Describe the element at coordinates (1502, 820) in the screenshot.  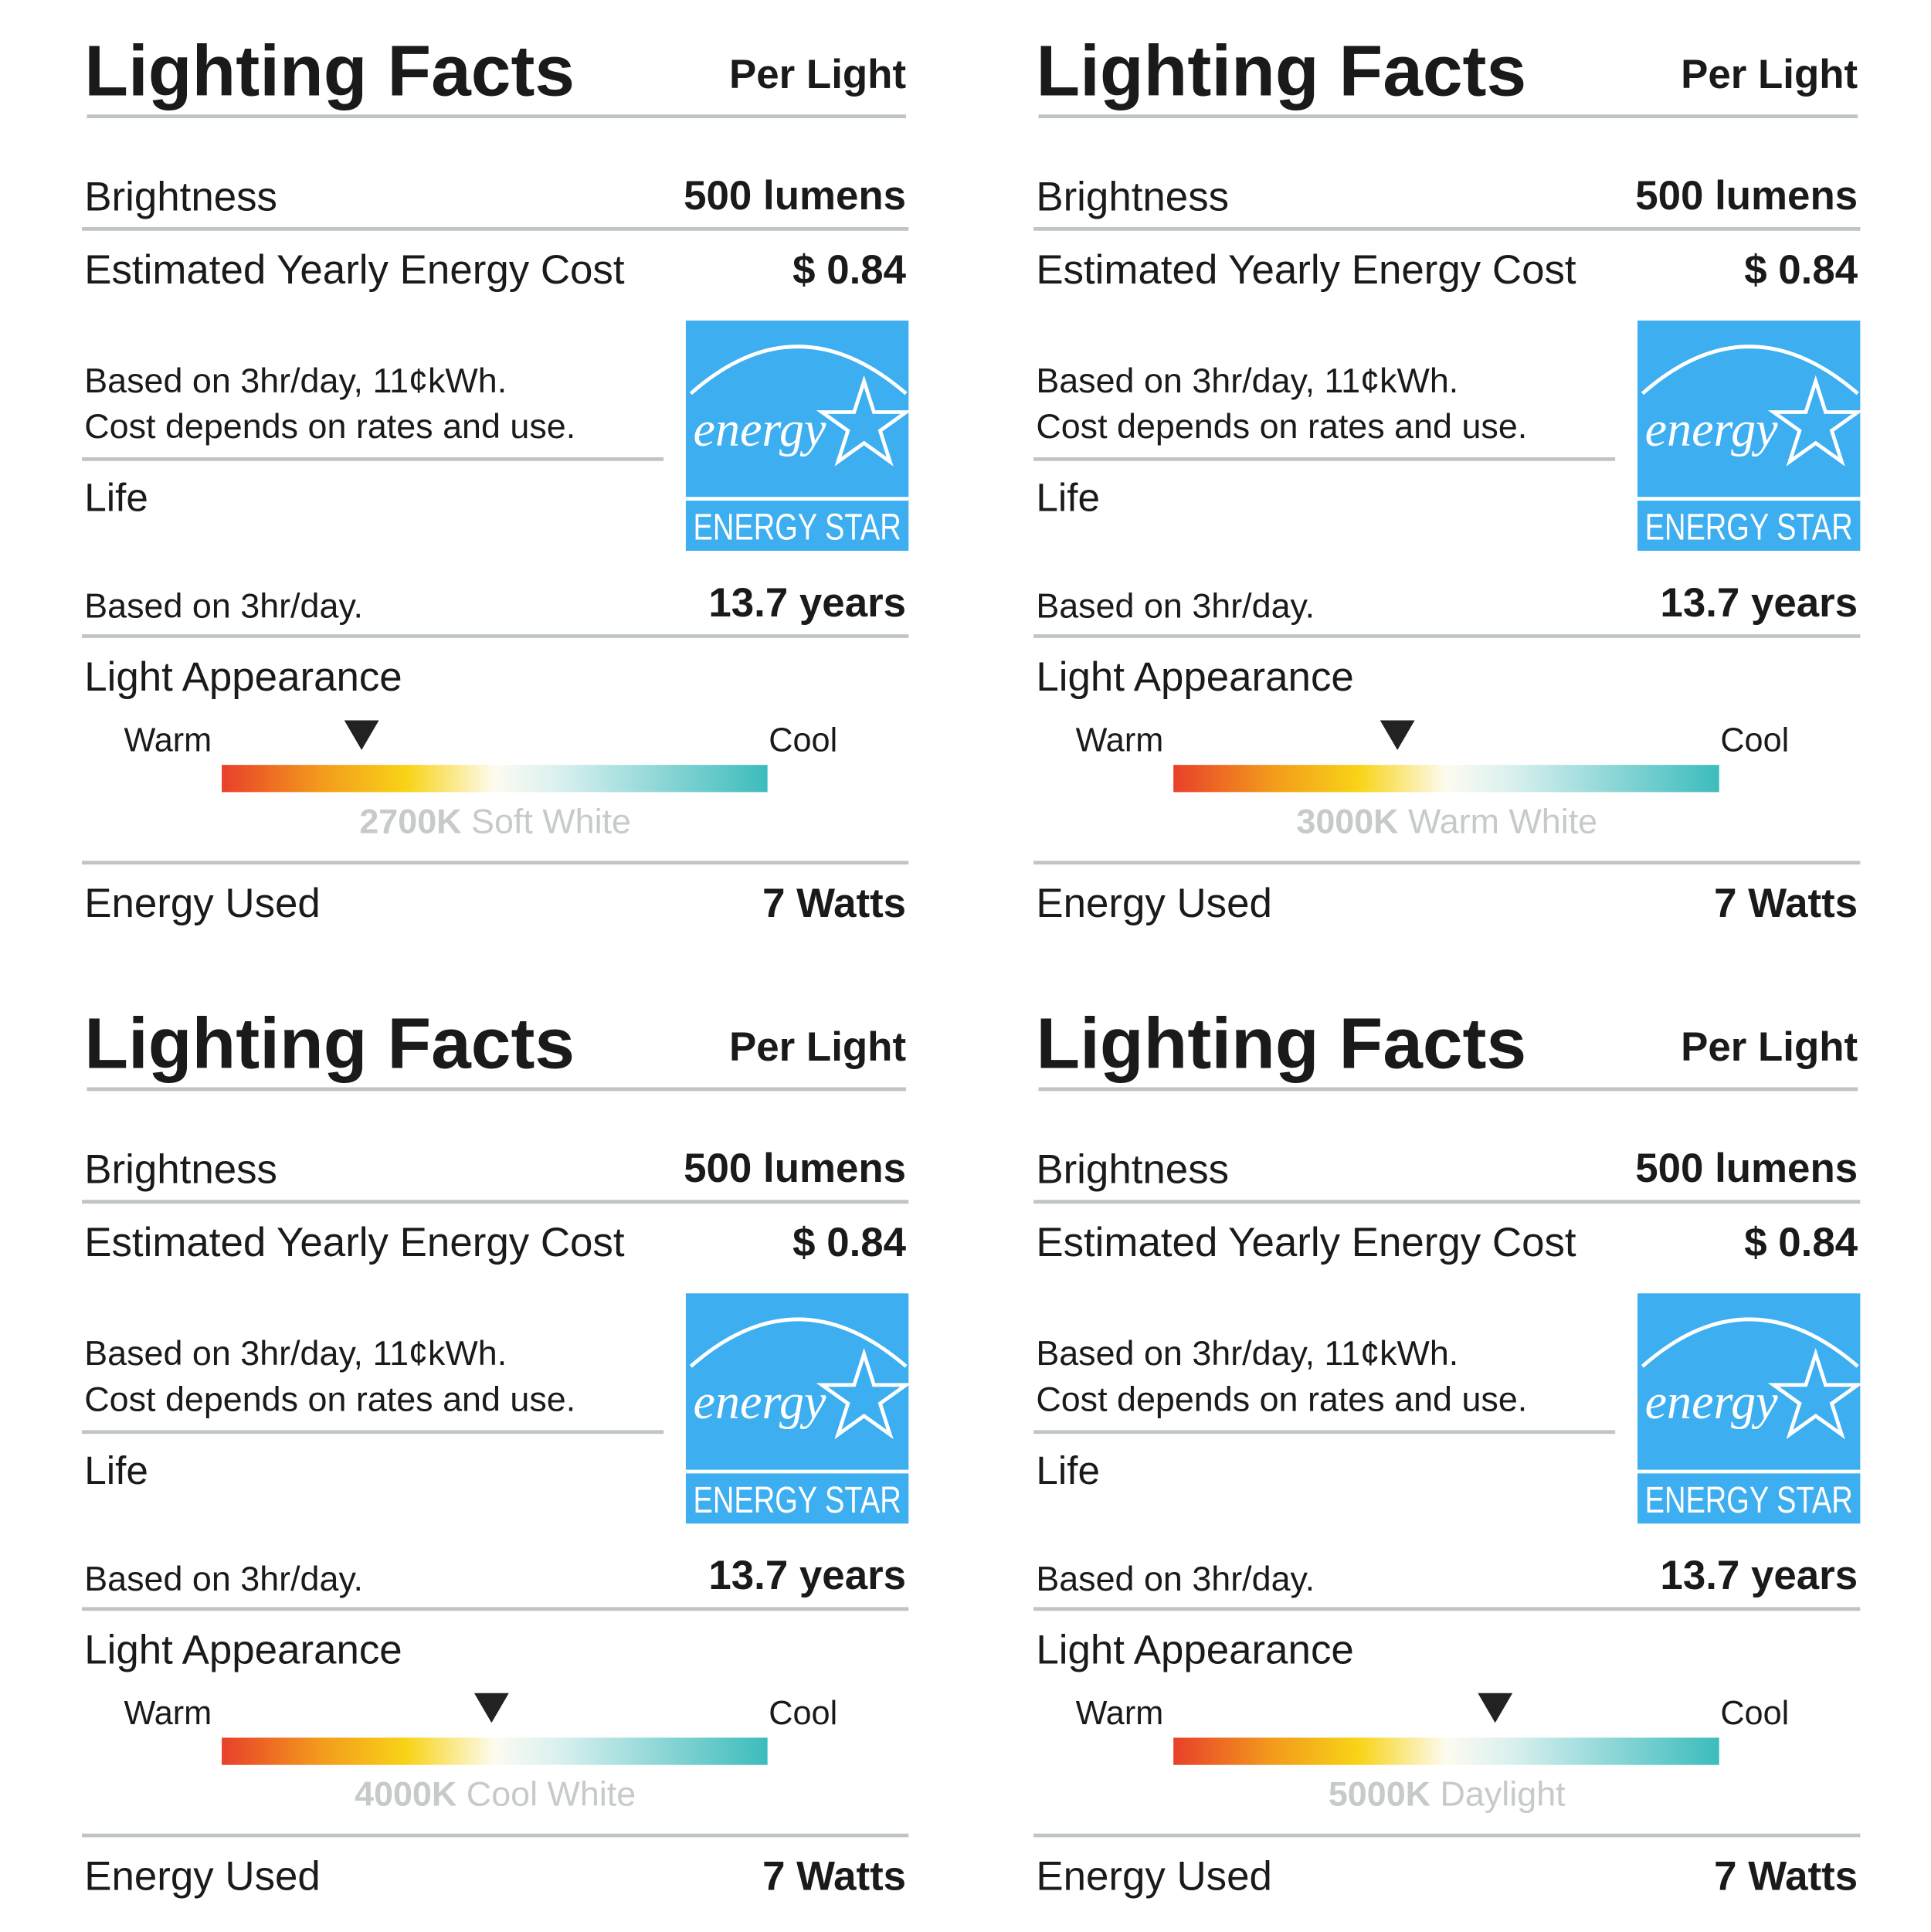
I see `temperature-name: Warm White` at that location.